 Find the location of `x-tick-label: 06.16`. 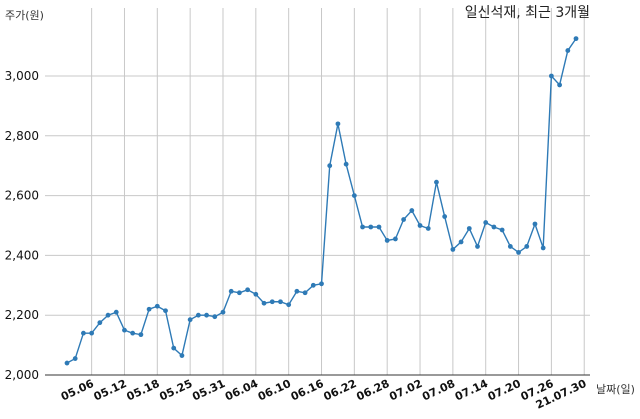

x-tick-label: 06.16 is located at coordinates (307, 390).